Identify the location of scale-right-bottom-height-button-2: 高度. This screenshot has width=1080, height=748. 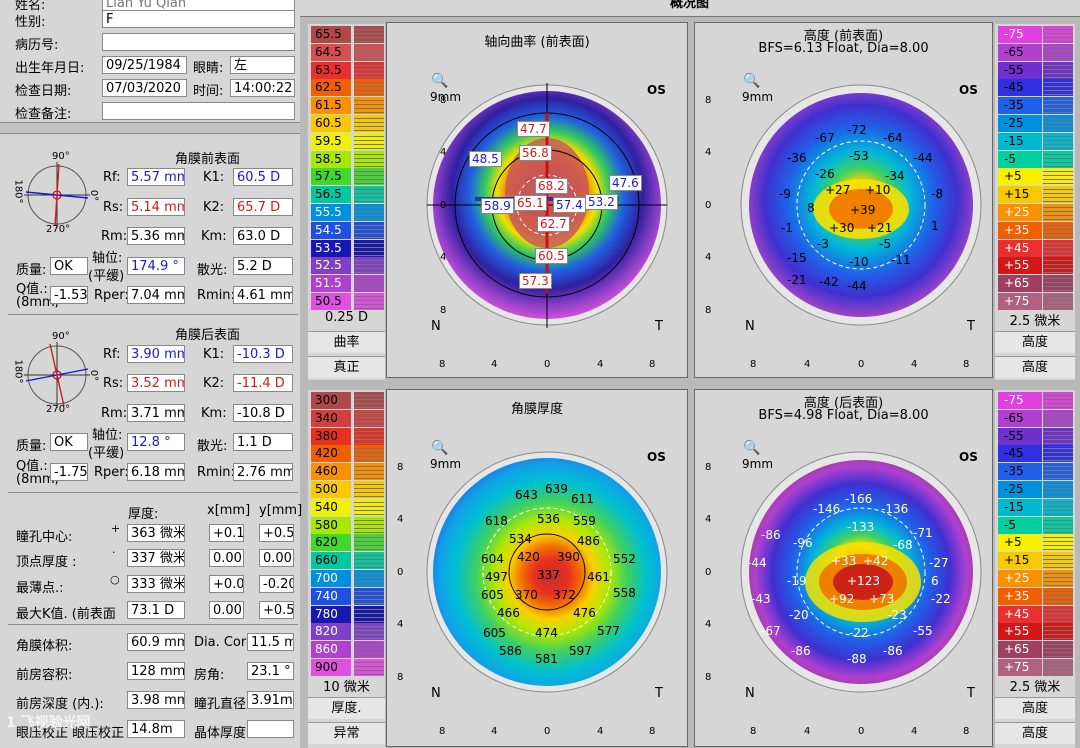
(1035, 733).